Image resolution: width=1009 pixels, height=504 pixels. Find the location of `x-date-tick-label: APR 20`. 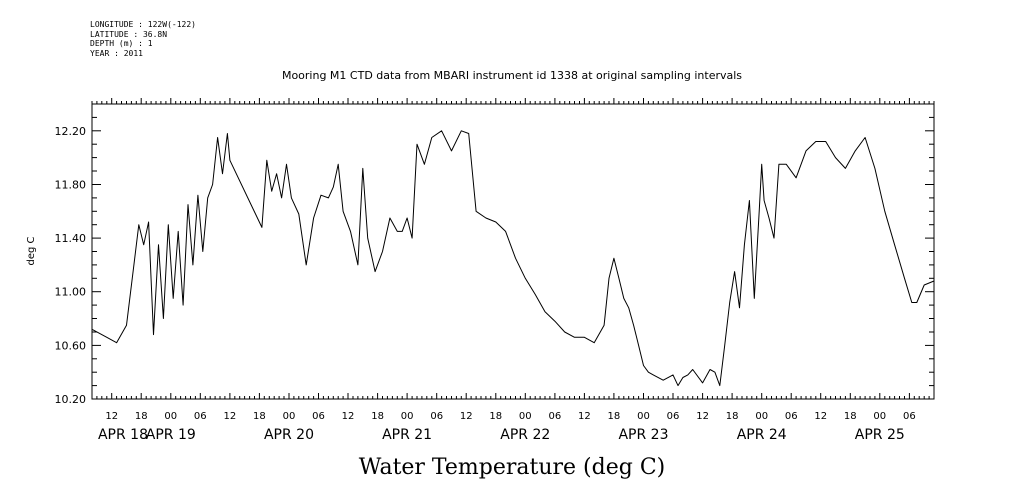

x-date-tick-label: APR 20 is located at coordinates (289, 435).